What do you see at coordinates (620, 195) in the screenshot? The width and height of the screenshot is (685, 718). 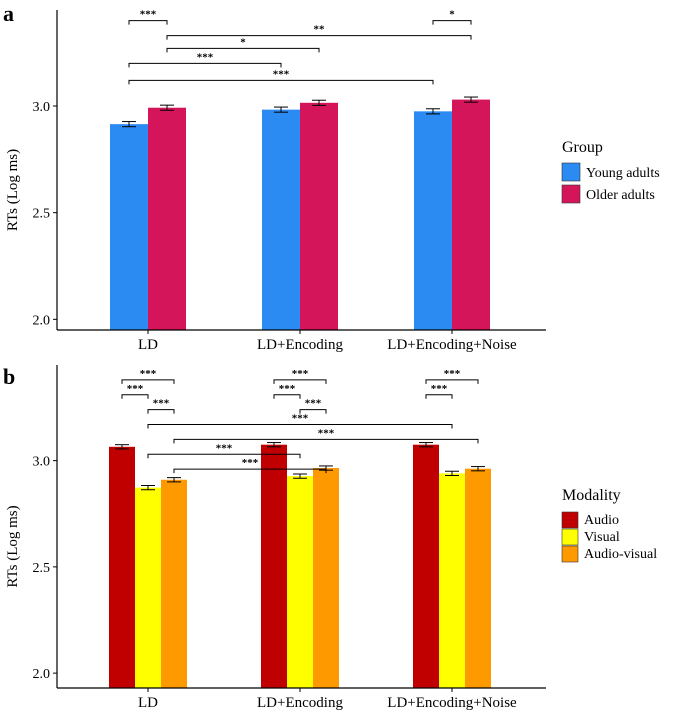 I see `legend-label: Older adults` at bounding box center [620, 195].